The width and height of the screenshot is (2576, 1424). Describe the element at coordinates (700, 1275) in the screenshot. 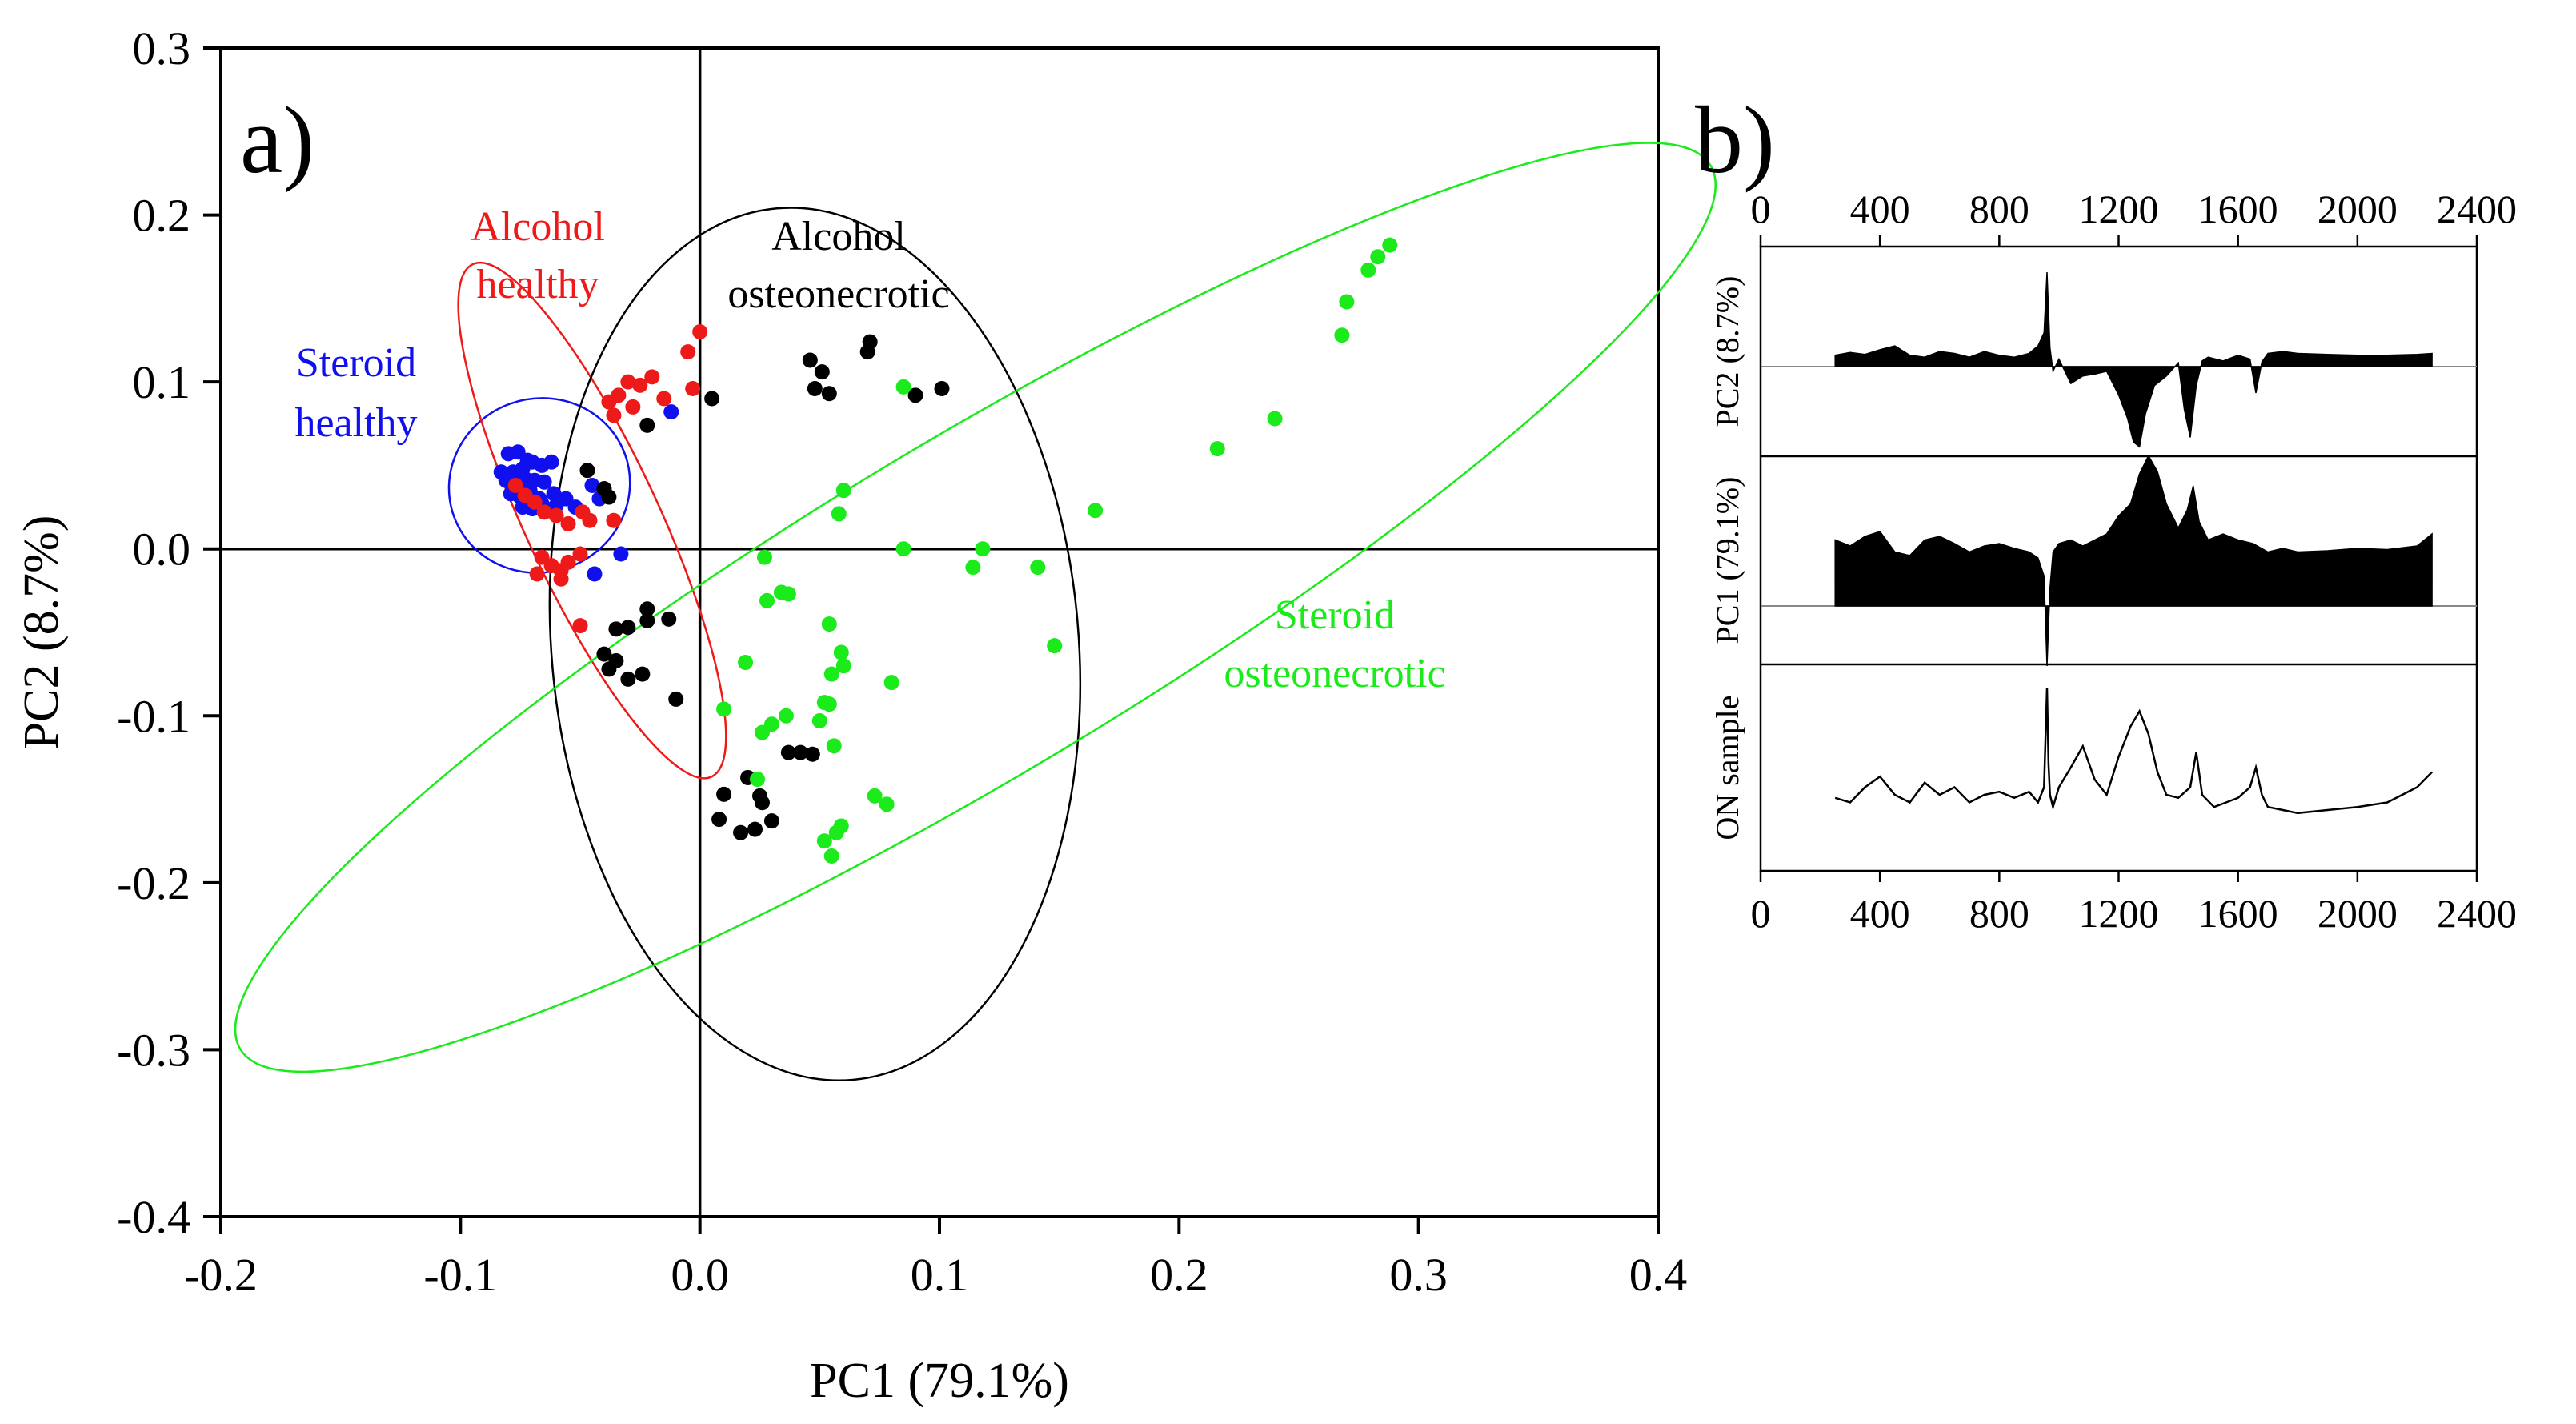

I see `x-tick-label: 0.0` at that location.